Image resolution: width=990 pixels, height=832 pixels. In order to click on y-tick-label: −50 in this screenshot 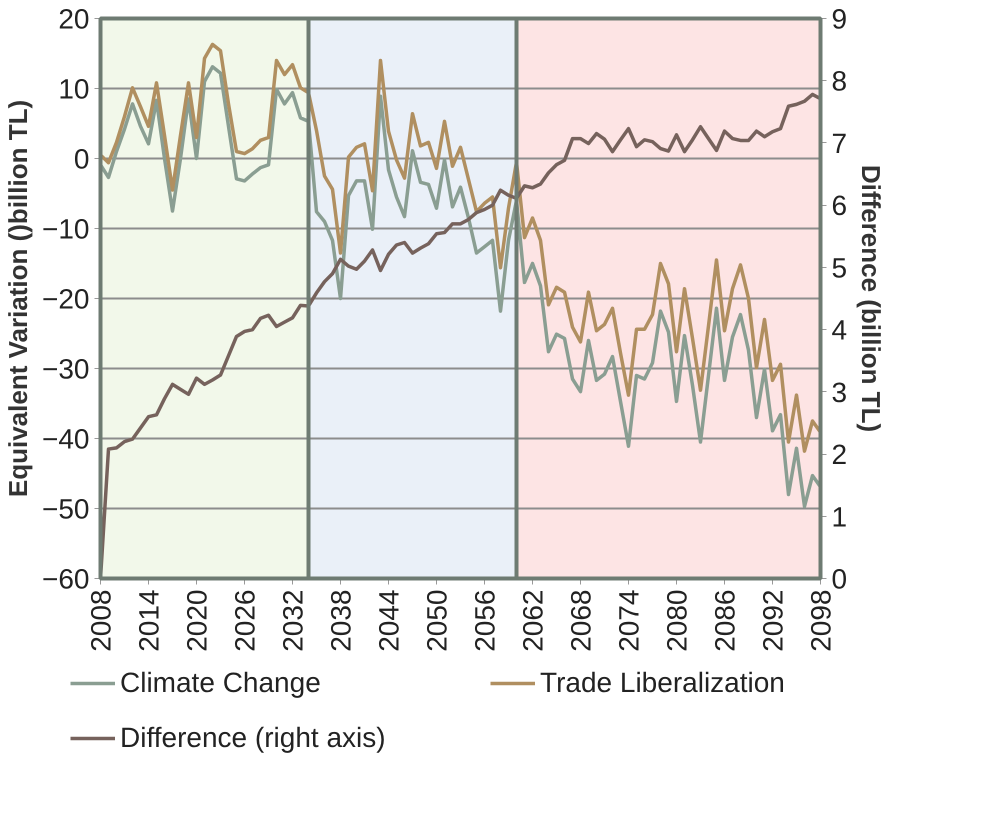, I will do `click(66, 509)`.